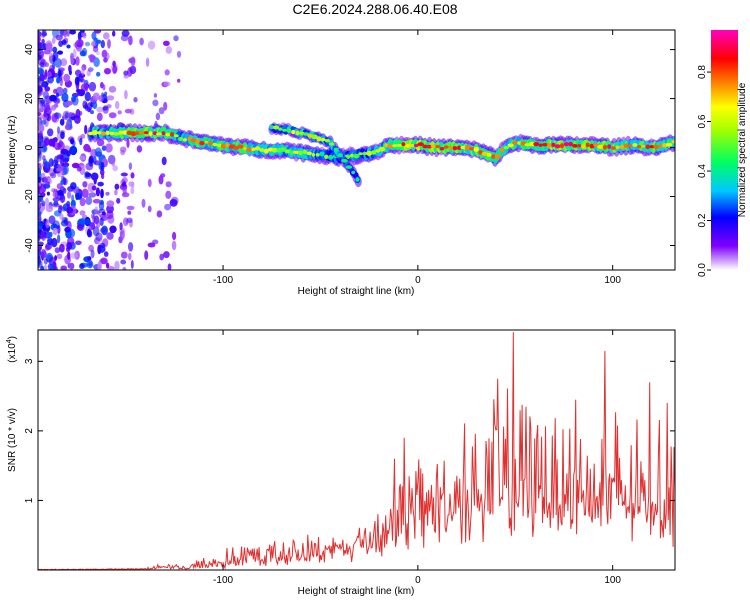 The image size is (750, 600). I want to click on x-tick-label: 0, so click(418, 580).